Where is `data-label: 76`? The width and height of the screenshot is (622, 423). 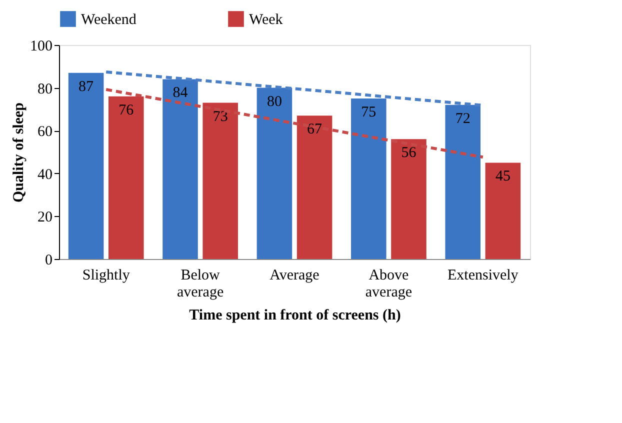
data-label: 76 is located at coordinates (126, 110).